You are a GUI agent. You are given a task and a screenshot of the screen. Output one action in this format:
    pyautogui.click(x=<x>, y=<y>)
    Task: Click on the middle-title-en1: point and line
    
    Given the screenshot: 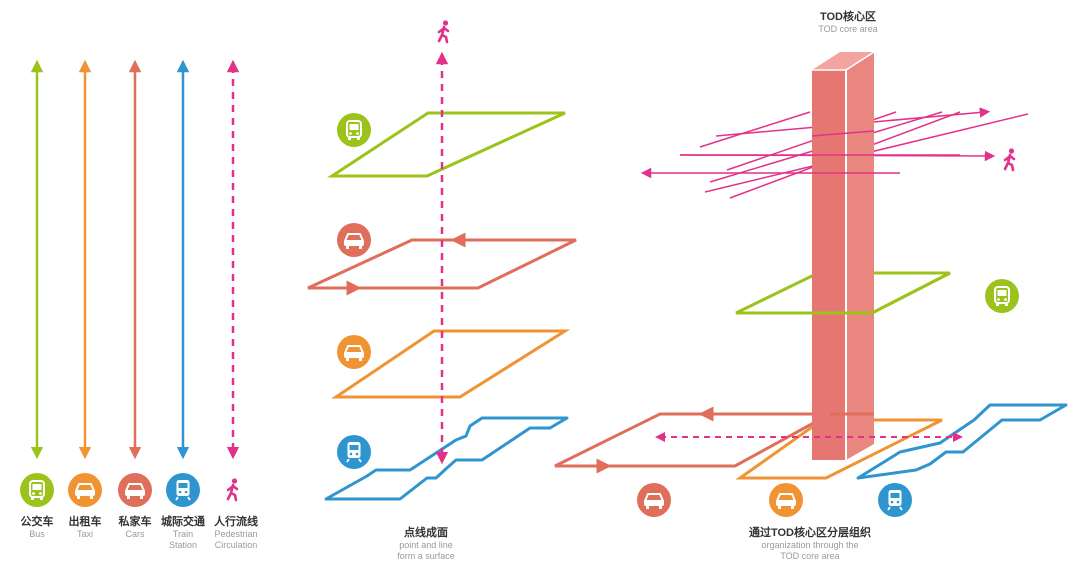 What is the action you would take?
    pyautogui.click(x=426, y=545)
    